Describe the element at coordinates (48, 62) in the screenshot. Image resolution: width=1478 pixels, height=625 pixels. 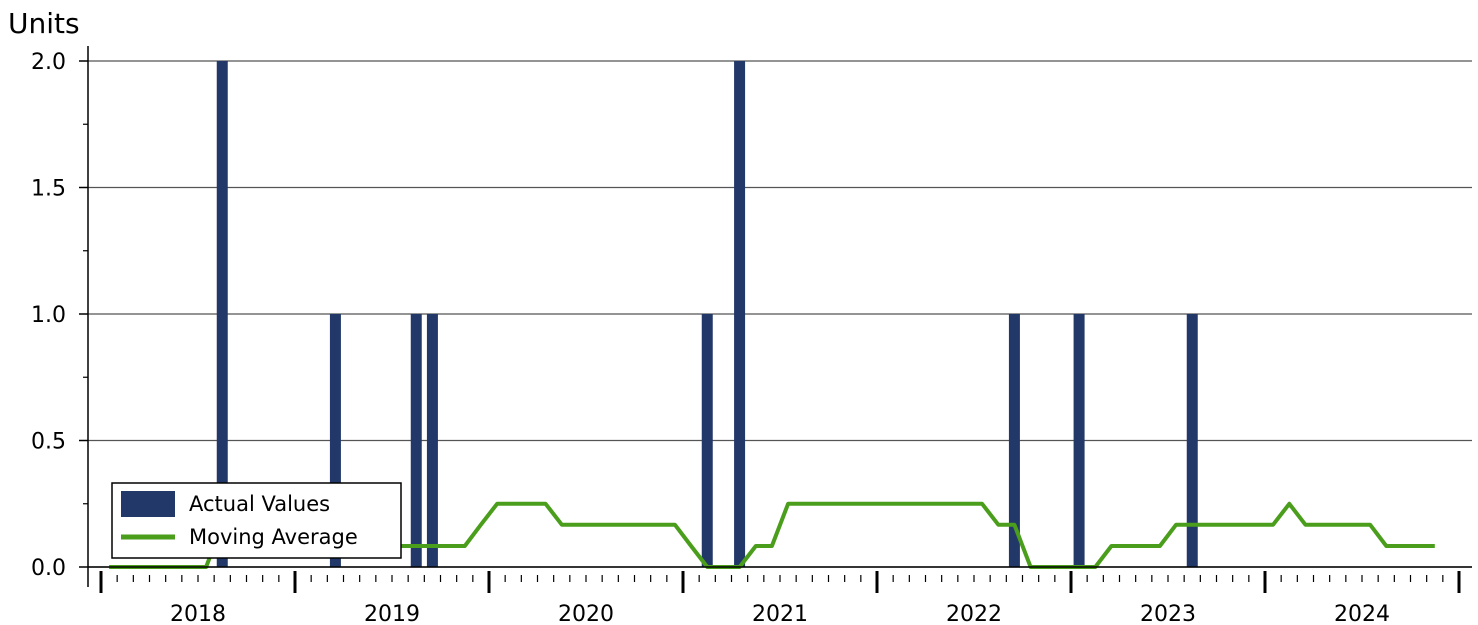
I see `y-tick-label: 2.0` at that location.